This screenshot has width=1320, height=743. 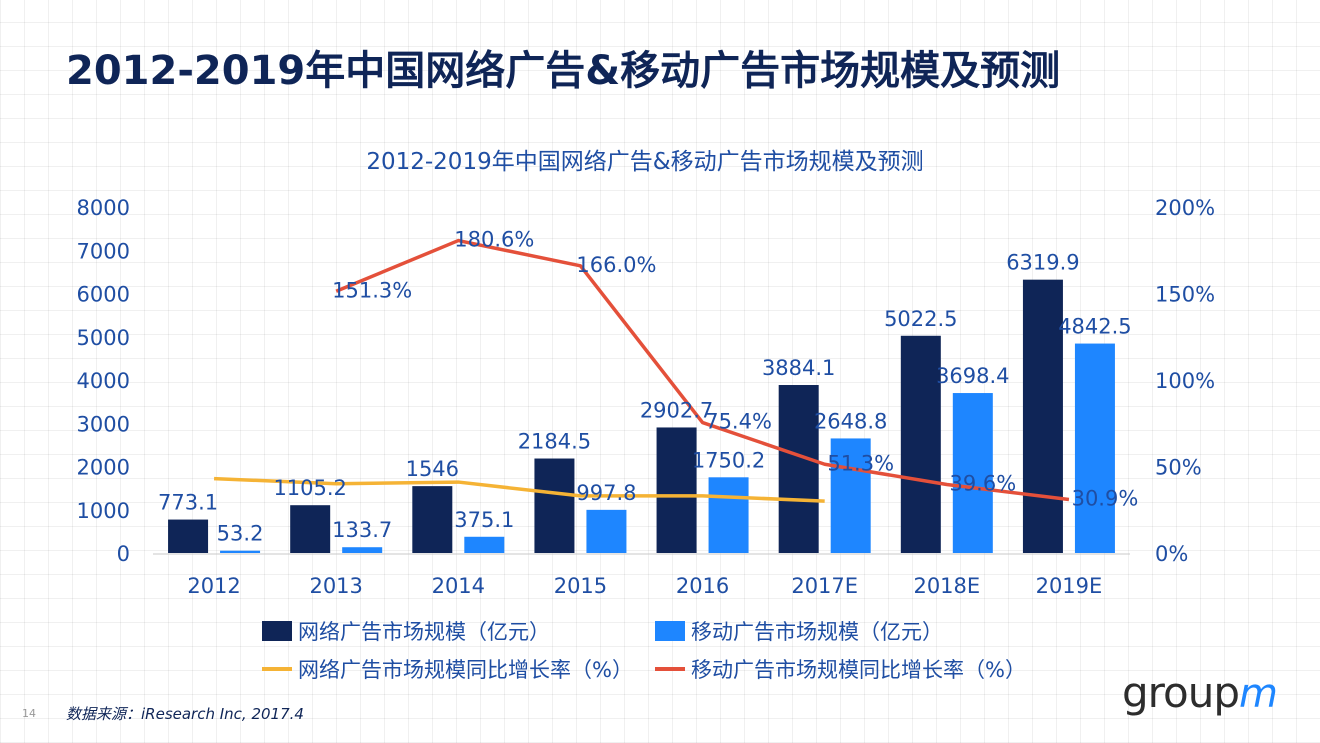 I want to click on bar-data-label: 133.7, so click(x=362, y=530).